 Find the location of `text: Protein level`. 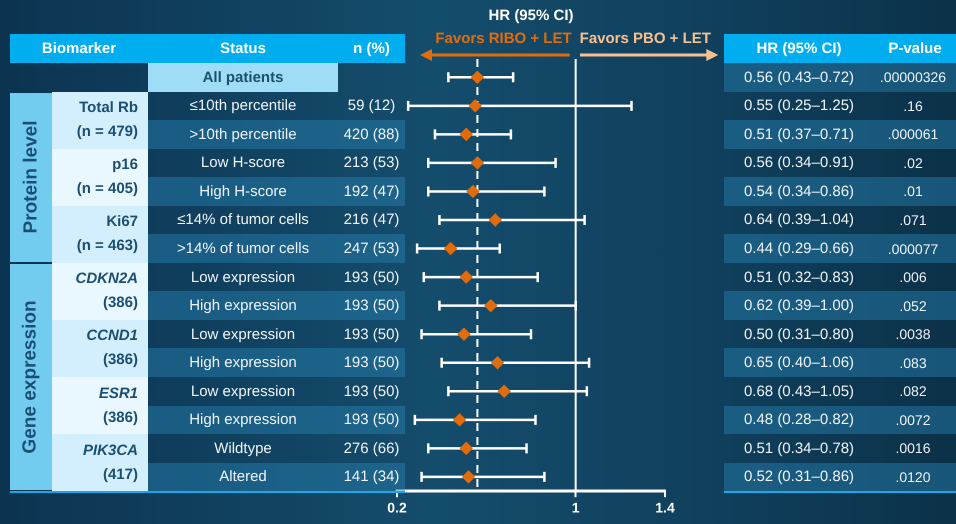

text: Protein level is located at coordinates (31, 177).